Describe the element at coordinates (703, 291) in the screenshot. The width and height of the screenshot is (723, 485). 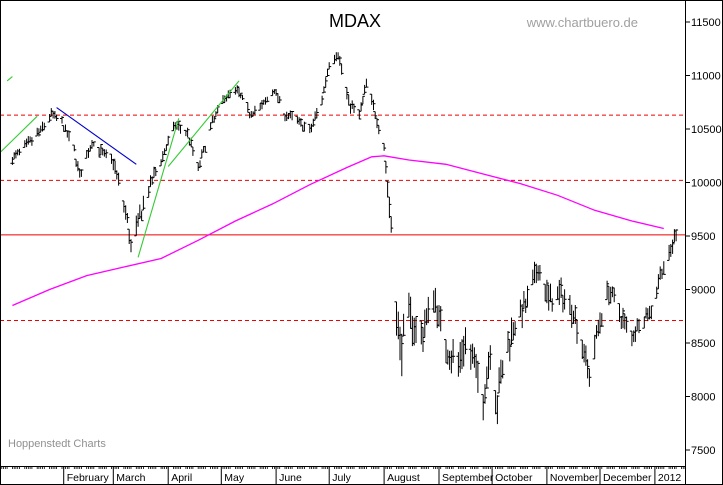
I see `y-tick-label: 9000` at that location.